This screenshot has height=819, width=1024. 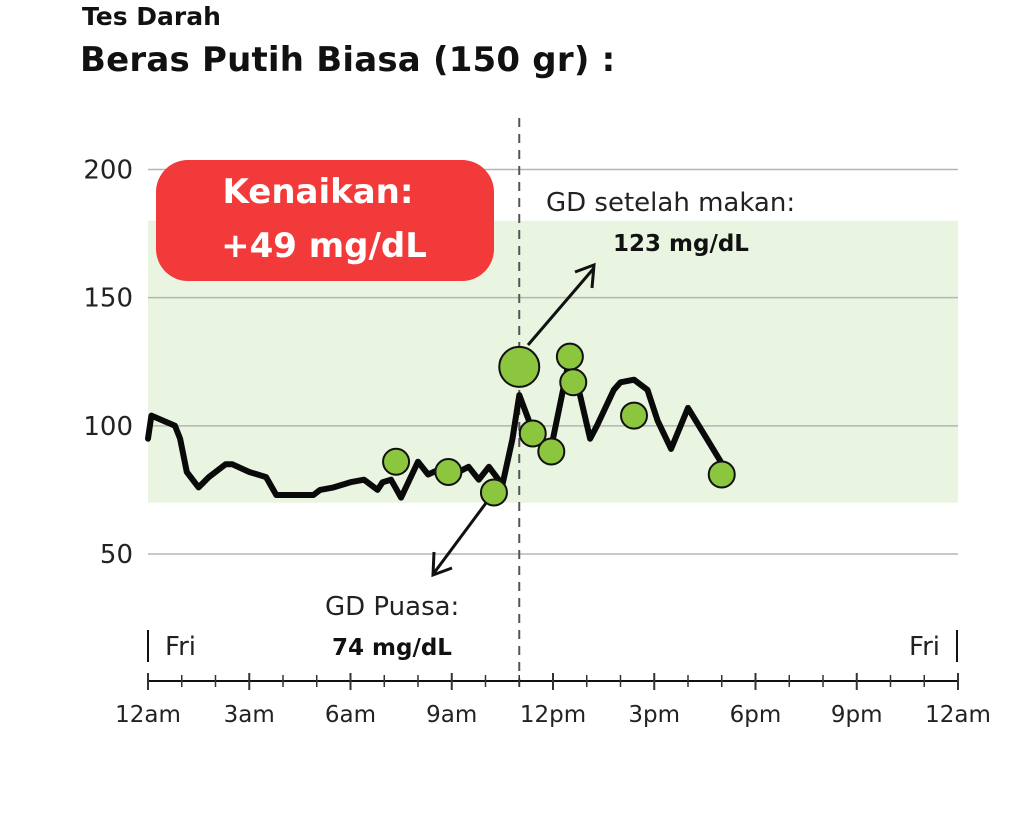 I want to click on glucose-series, so click(x=438, y=427).